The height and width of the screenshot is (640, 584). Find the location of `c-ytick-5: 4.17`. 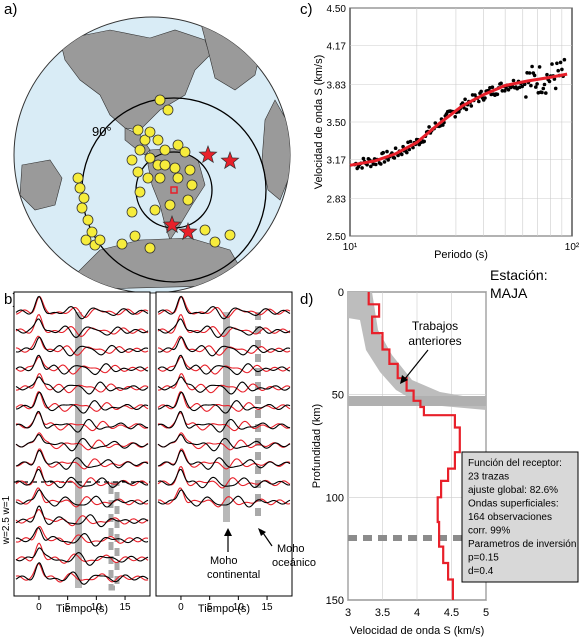

c-ytick-5: 4.17 is located at coordinates (337, 47).